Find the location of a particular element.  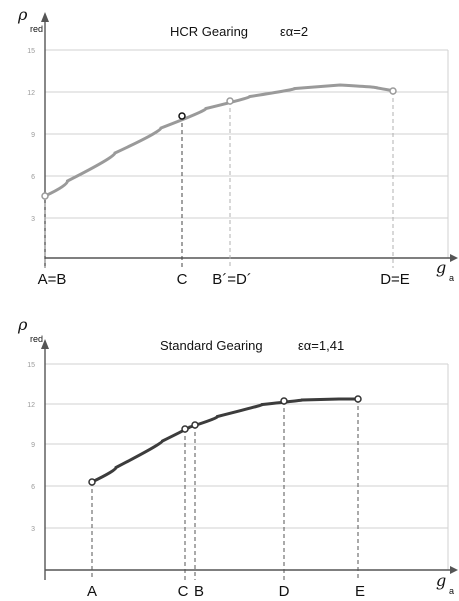

chart1-y-symbol: ρ is located at coordinates (22, 14).